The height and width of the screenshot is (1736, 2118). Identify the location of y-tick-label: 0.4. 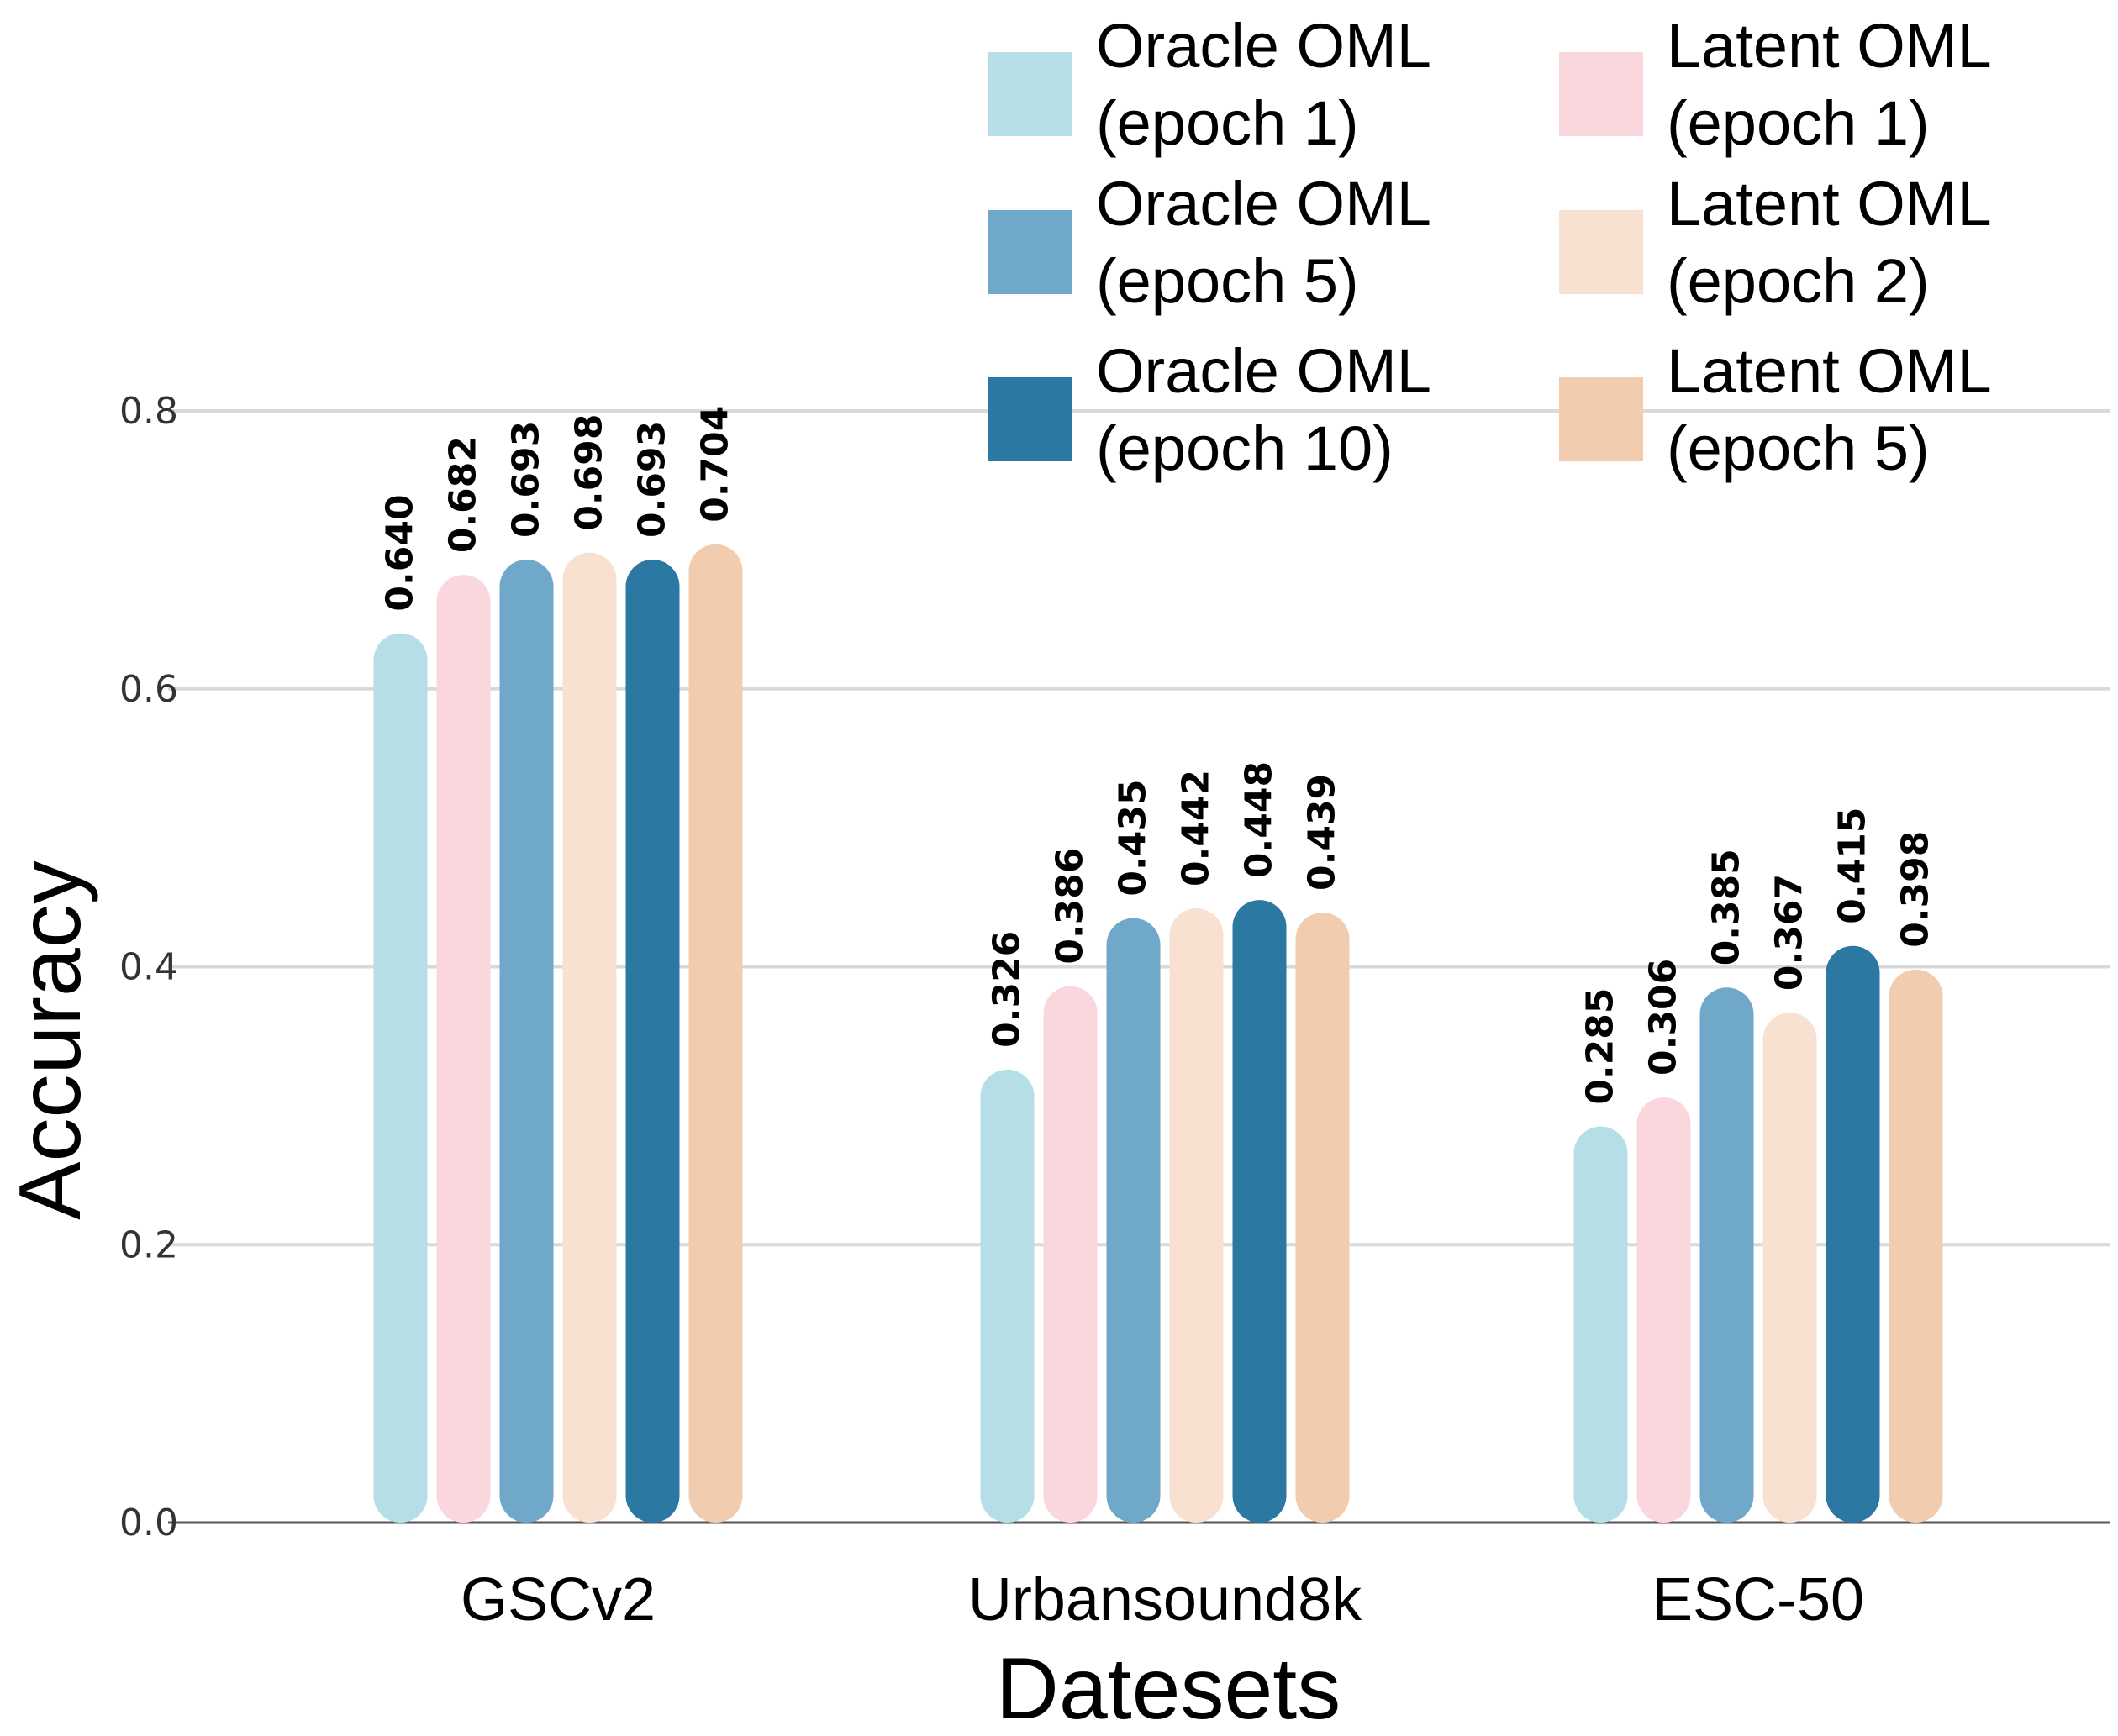
(148, 967).